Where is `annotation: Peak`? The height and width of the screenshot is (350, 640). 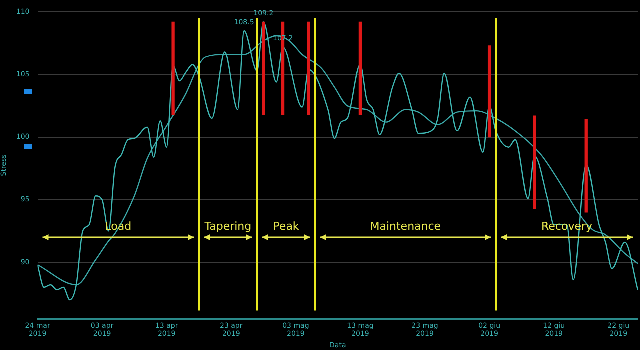
annotation: Peak is located at coordinates (286, 226).